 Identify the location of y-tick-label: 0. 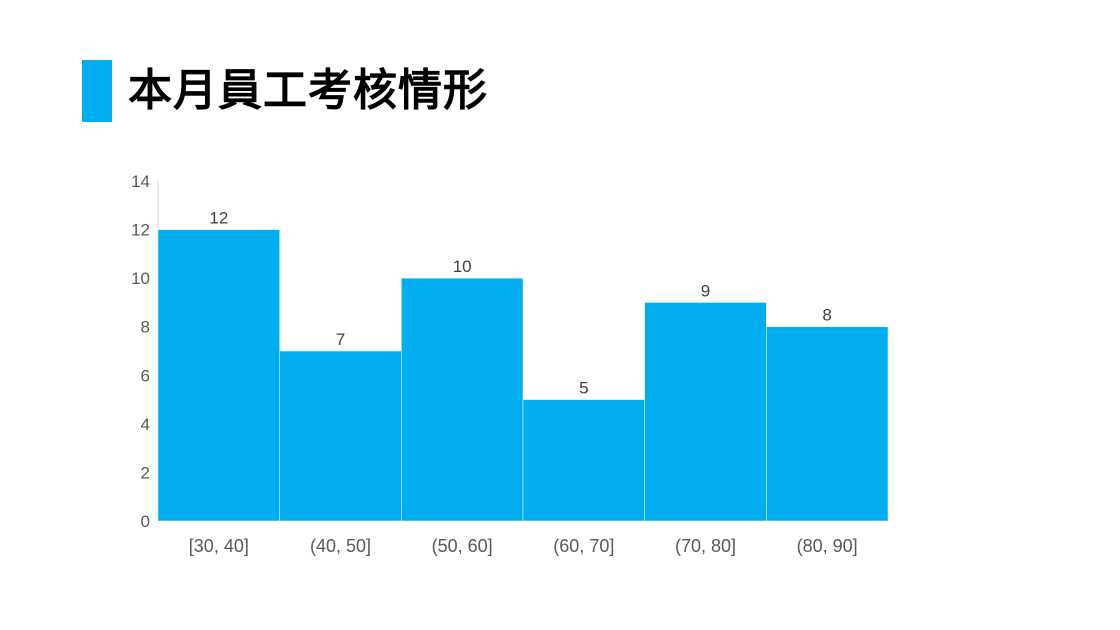
(145, 521).